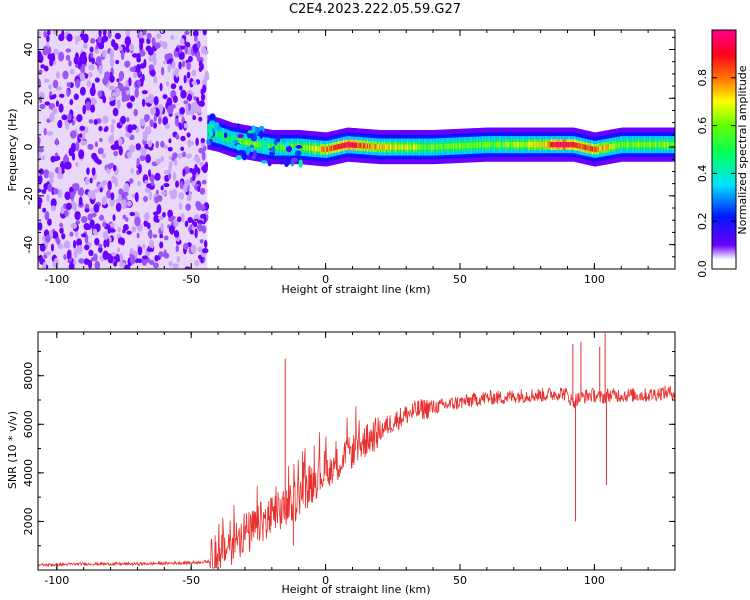  Describe the element at coordinates (124, 149) in the screenshot. I see `noise-region` at that location.